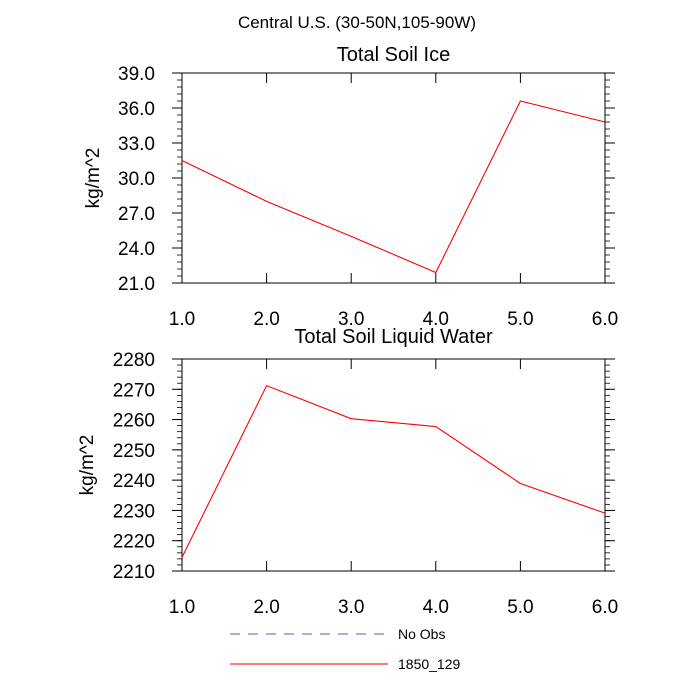 This screenshot has width=700, height=700. What do you see at coordinates (136, 74) in the screenshot?
I see `y-tick-label: 39.0` at bounding box center [136, 74].